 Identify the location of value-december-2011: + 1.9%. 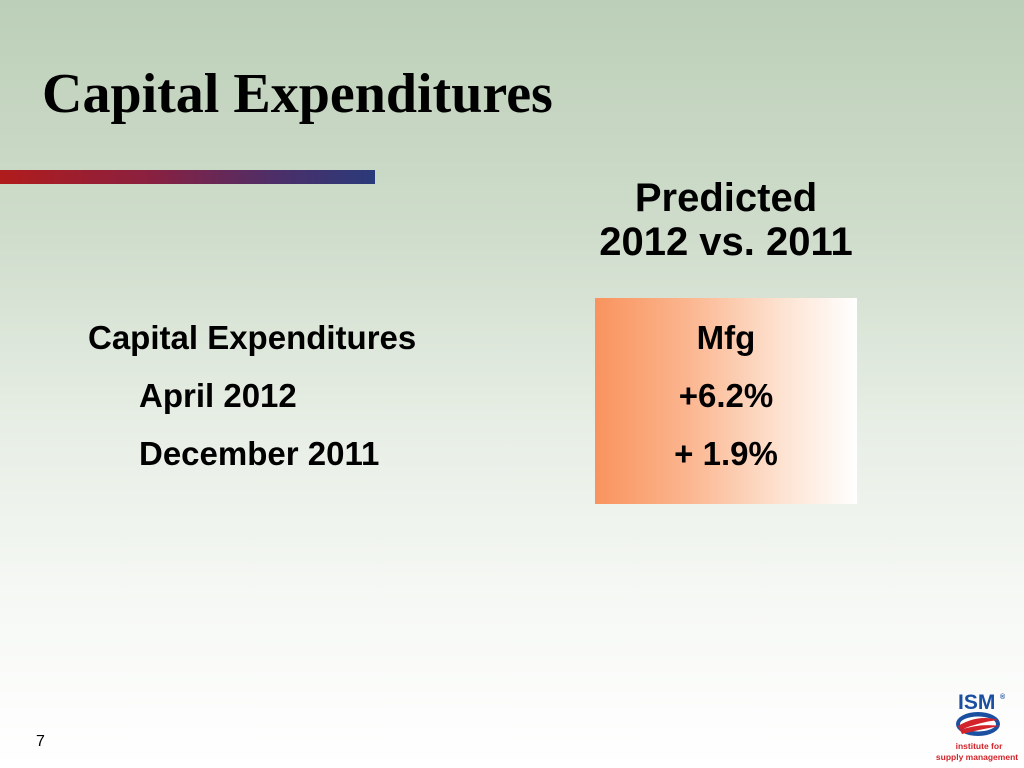
(726, 453).